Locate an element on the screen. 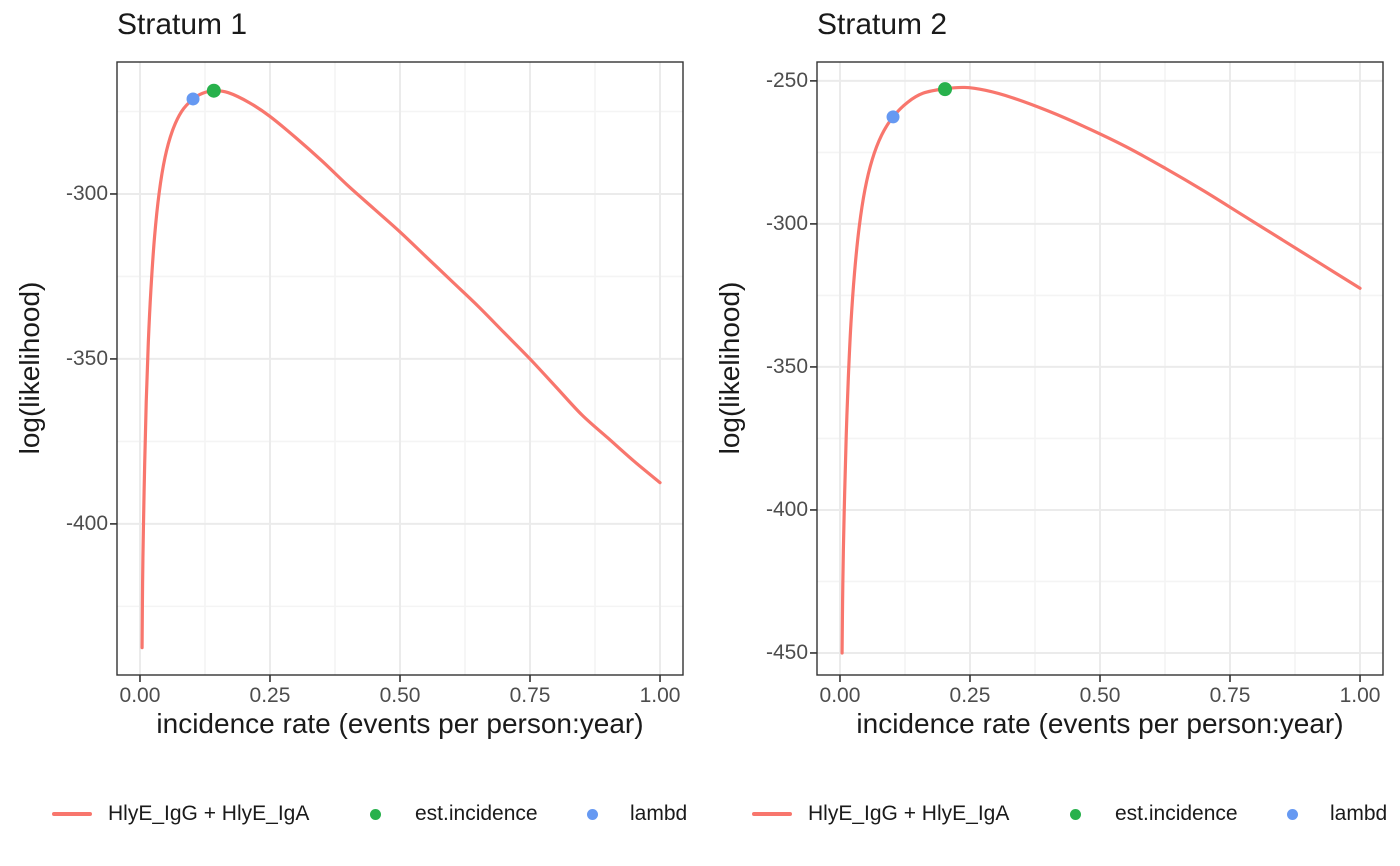 The width and height of the screenshot is (1400, 866). legend-stratum-2: HlyE_IgG + HlyE_IgA est.incidence lambd is located at coordinates (1050, 814).